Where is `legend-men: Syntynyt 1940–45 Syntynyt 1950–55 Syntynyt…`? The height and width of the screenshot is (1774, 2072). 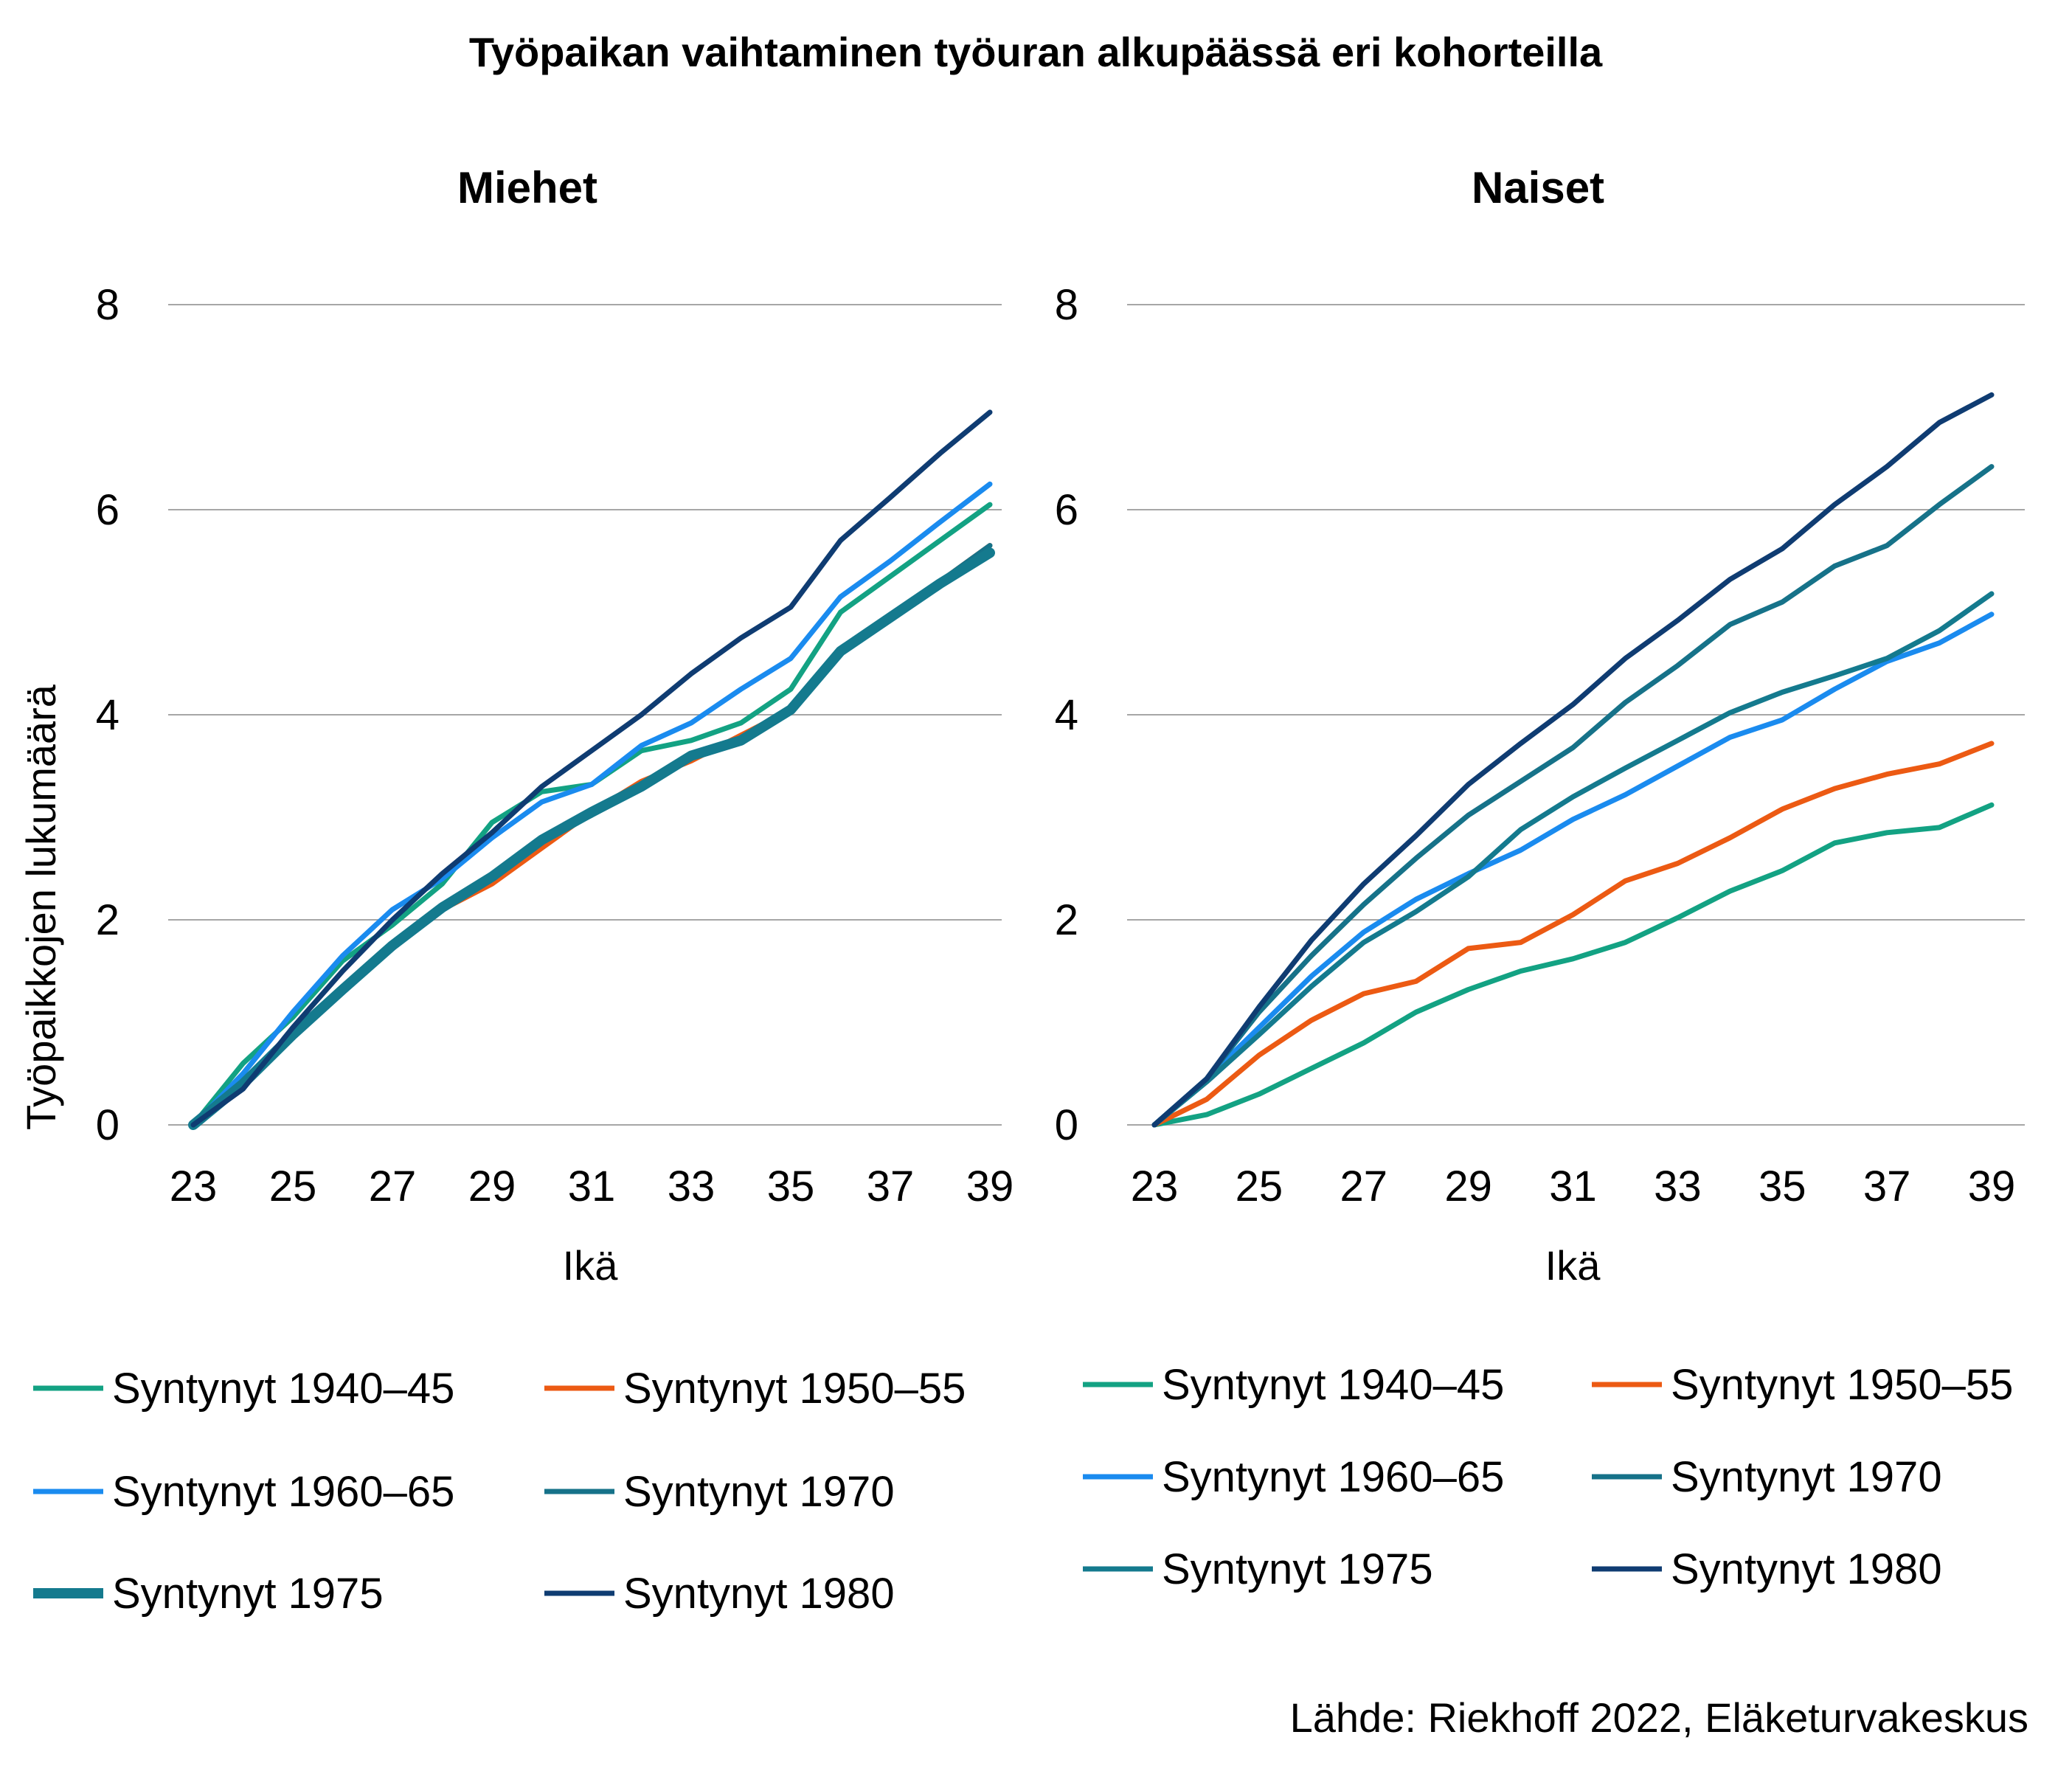
legend-men: Syntynyt 1940–45 Syntynyt 1950–55 Syntynyt… is located at coordinates (499, 1491).